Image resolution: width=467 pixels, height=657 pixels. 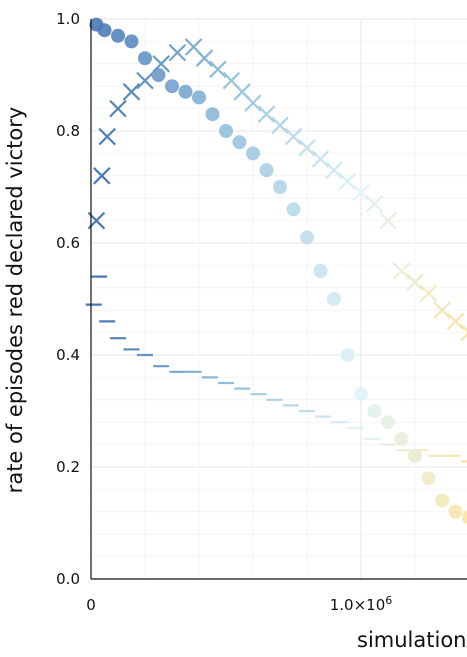 I want to click on y-axis-title: rate of episodes red declared victory, so click(x=15, y=300).